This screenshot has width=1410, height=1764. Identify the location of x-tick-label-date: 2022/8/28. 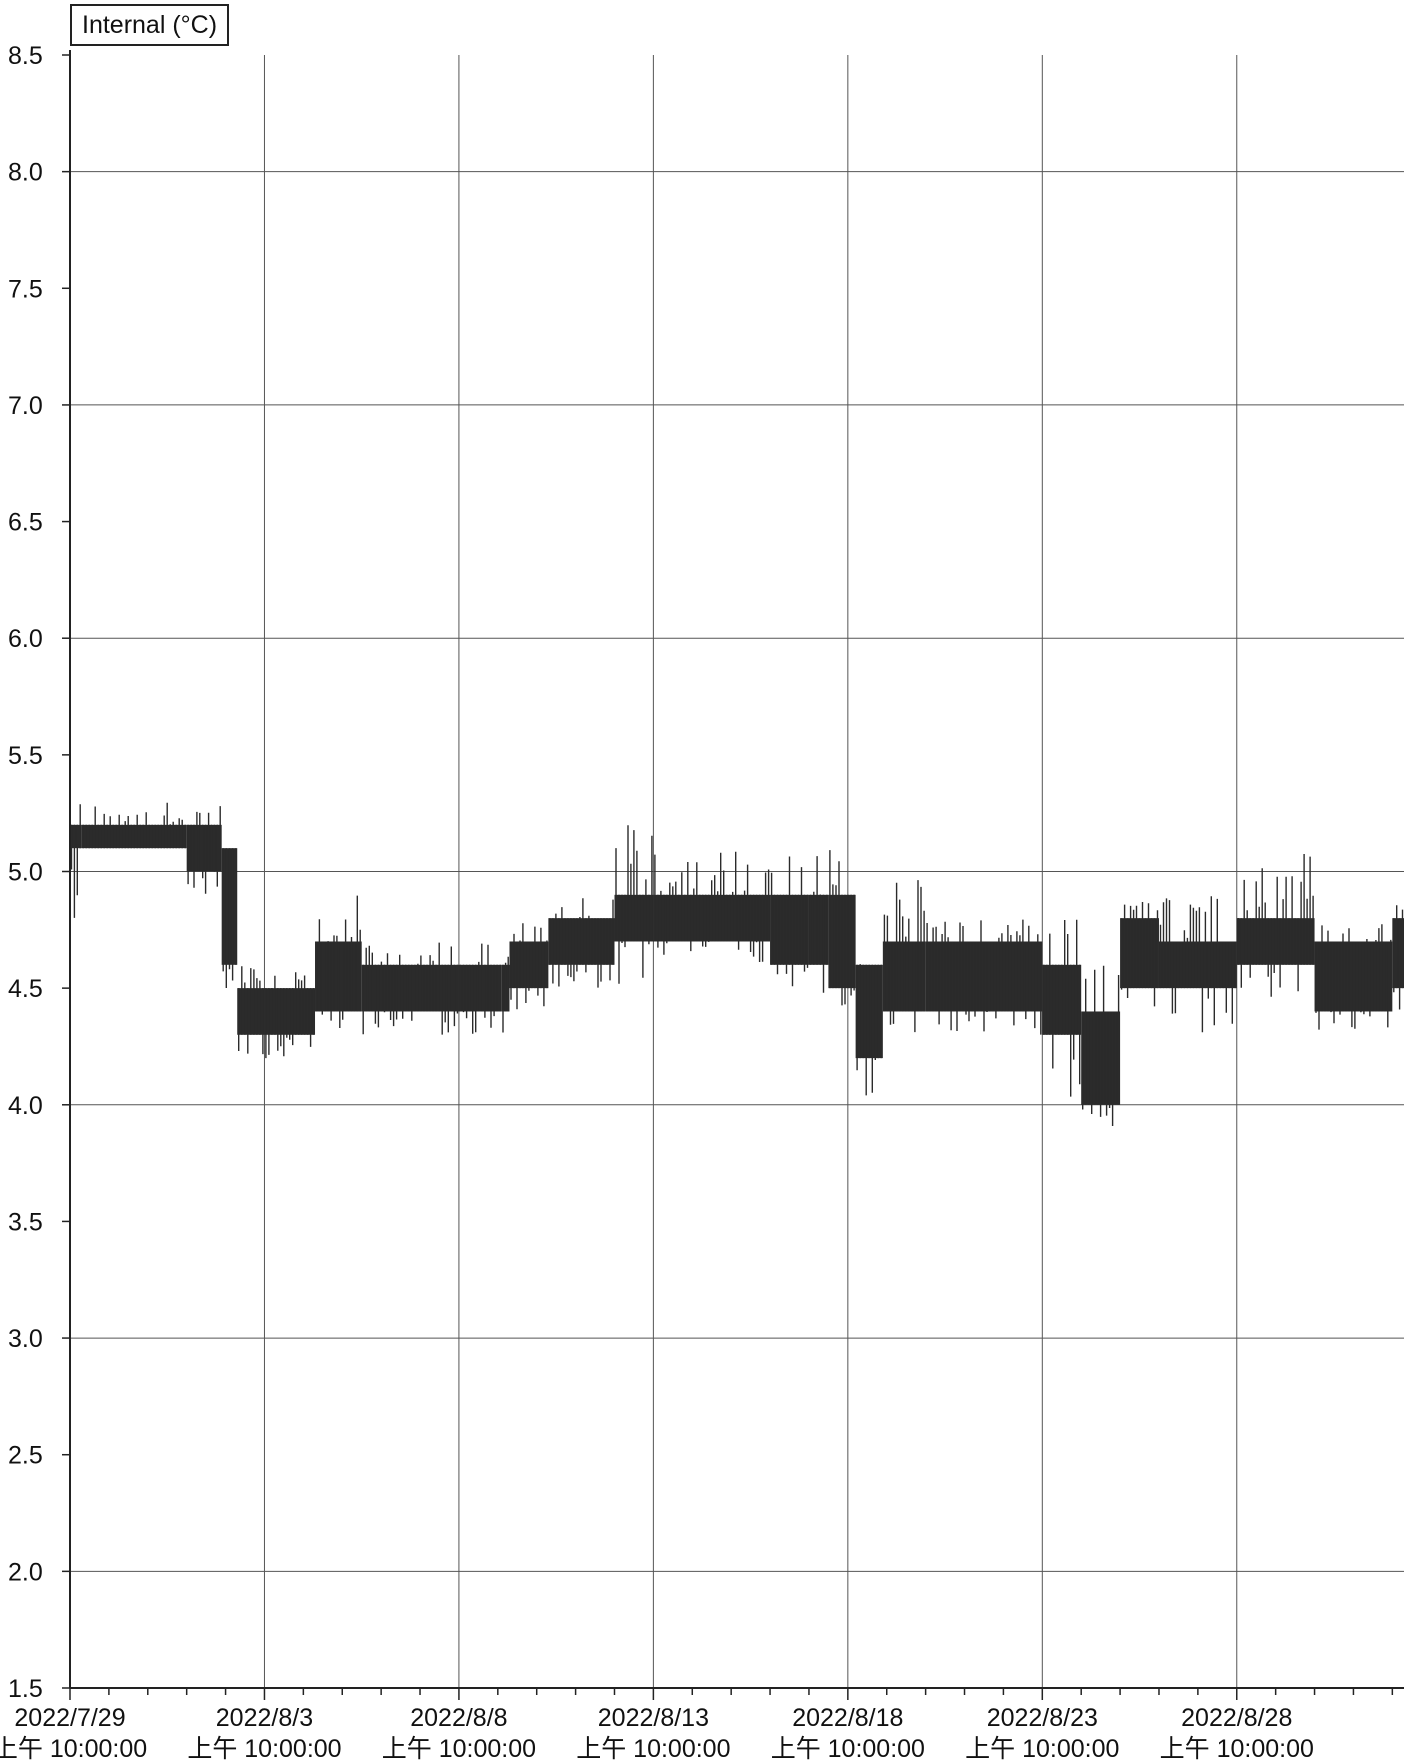
(1236, 1718).